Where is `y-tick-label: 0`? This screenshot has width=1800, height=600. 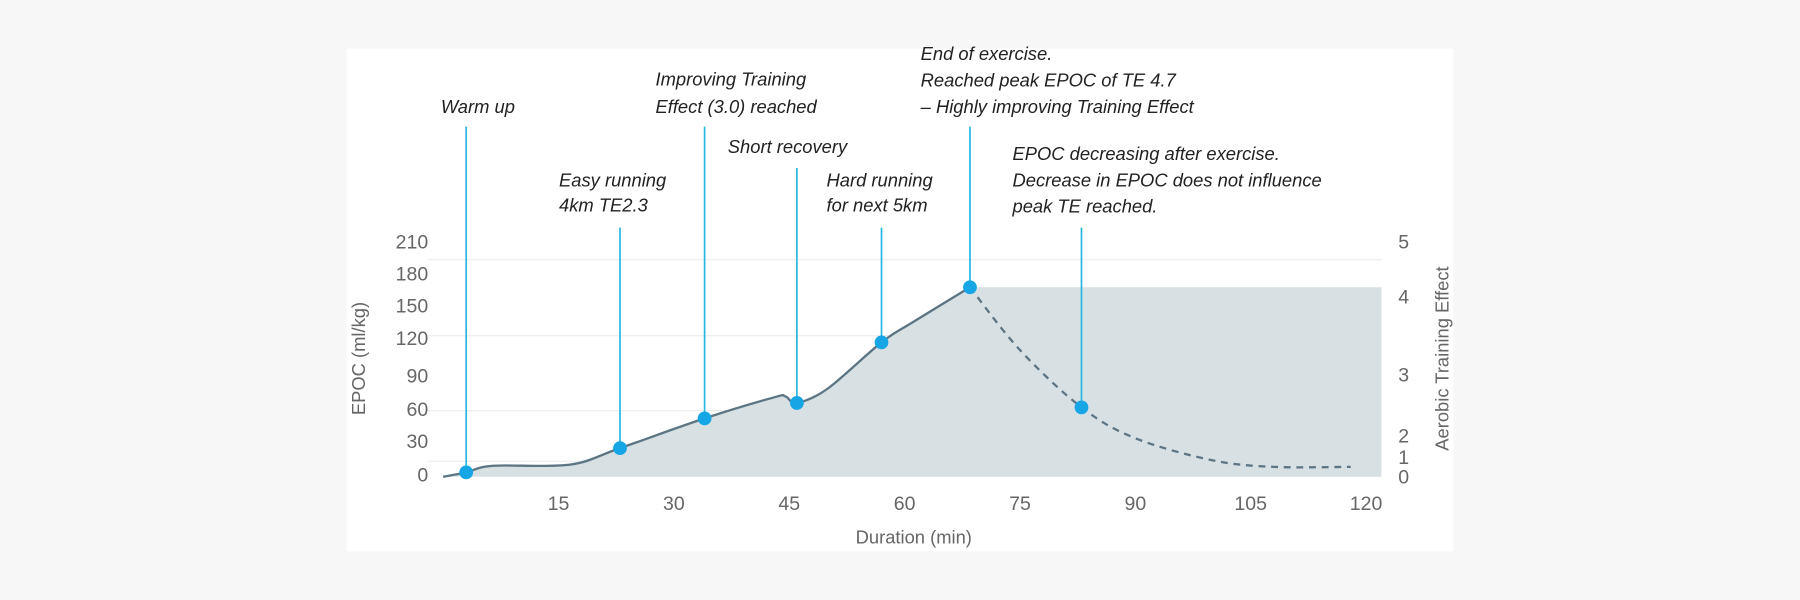
y-tick-label: 0 is located at coordinates (422, 475).